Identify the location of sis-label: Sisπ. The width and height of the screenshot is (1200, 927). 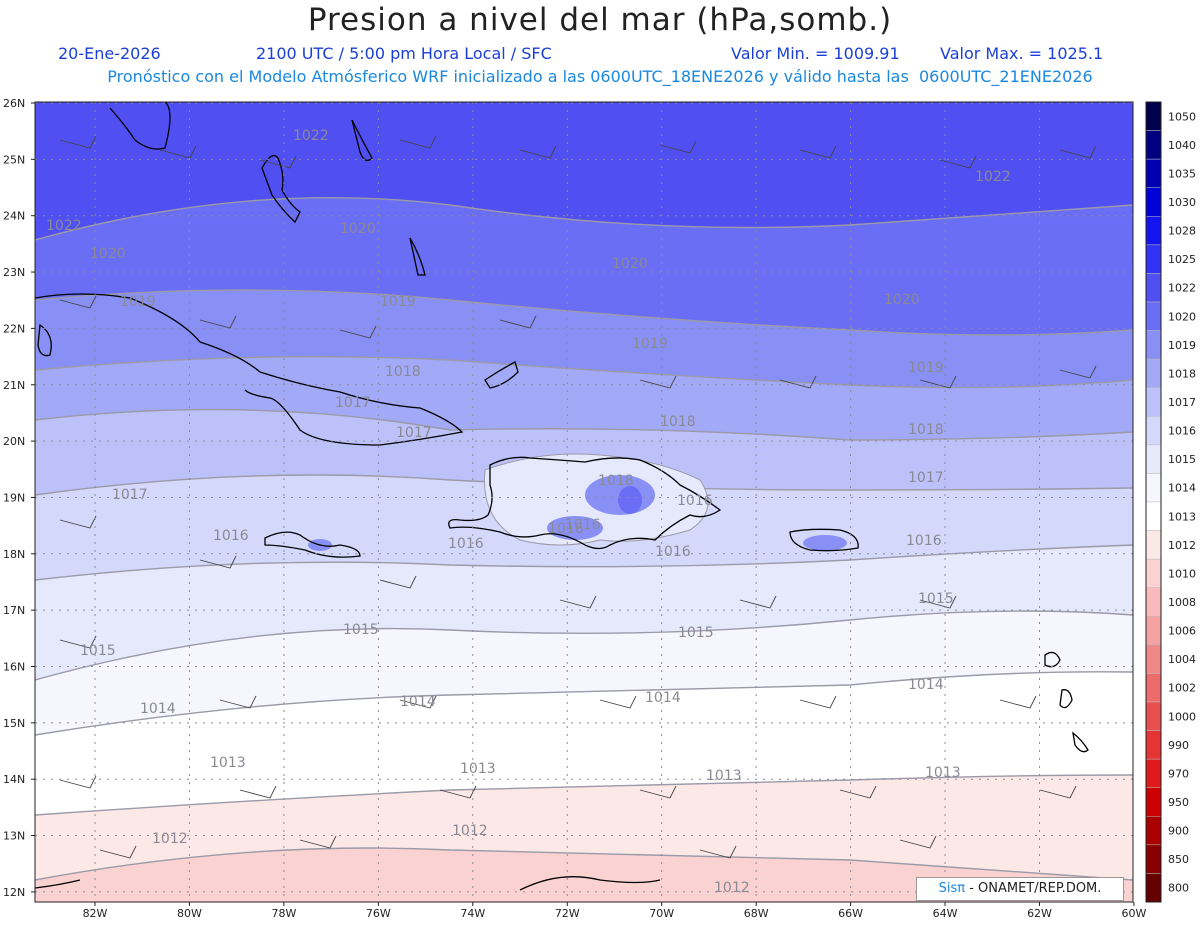
(952, 888).